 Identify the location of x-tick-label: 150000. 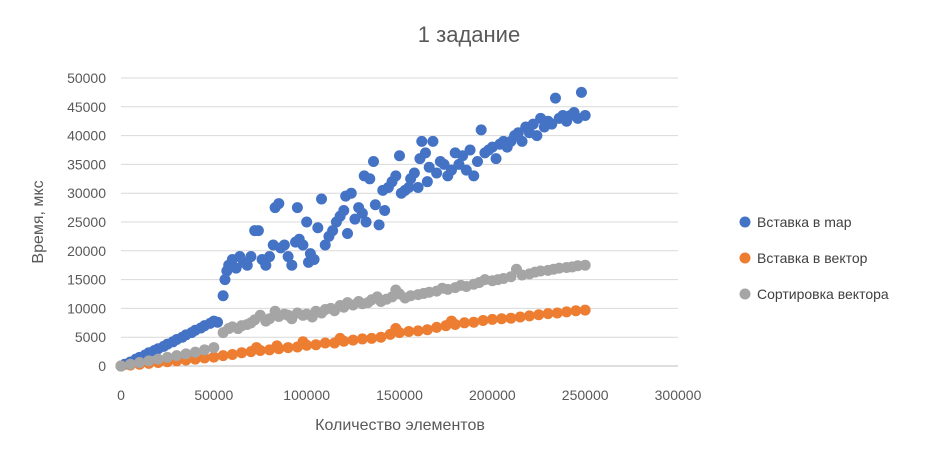
(399, 395).